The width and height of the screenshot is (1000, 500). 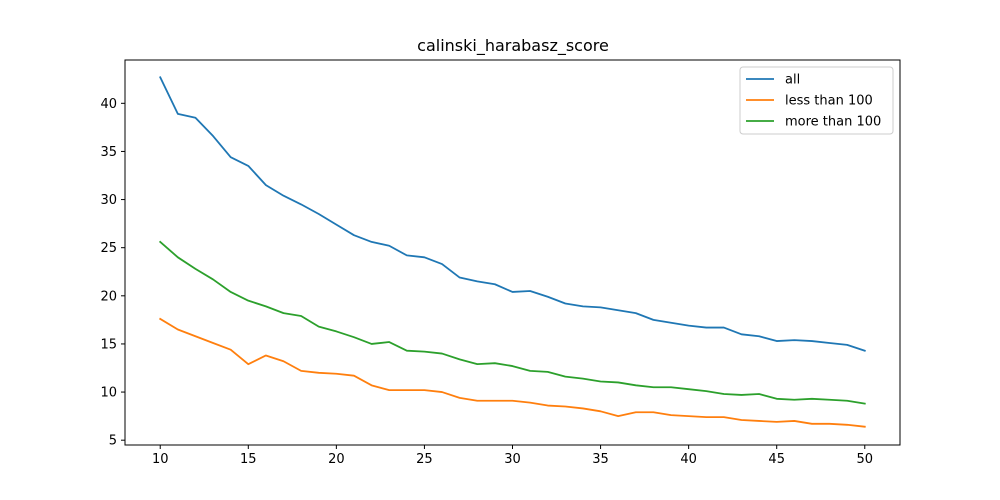 I want to click on legend-label-less-than-100: less than 100, so click(x=829, y=101).